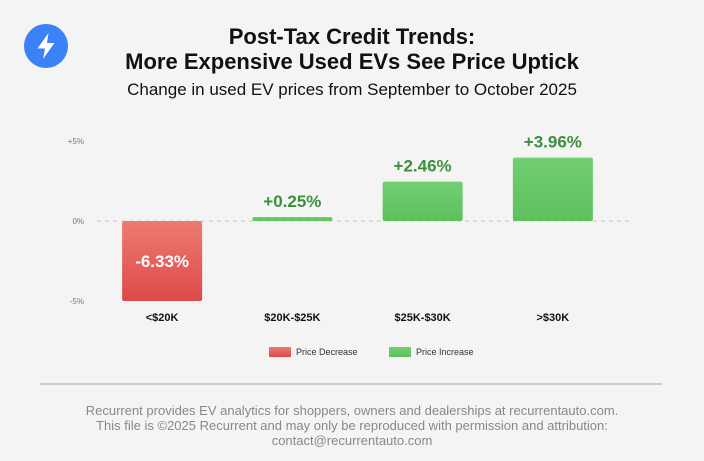 The image size is (704, 461). What do you see at coordinates (327, 352) in the screenshot?
I see `legend-label-0: Price Decrease` at bounding box center [327, 352].